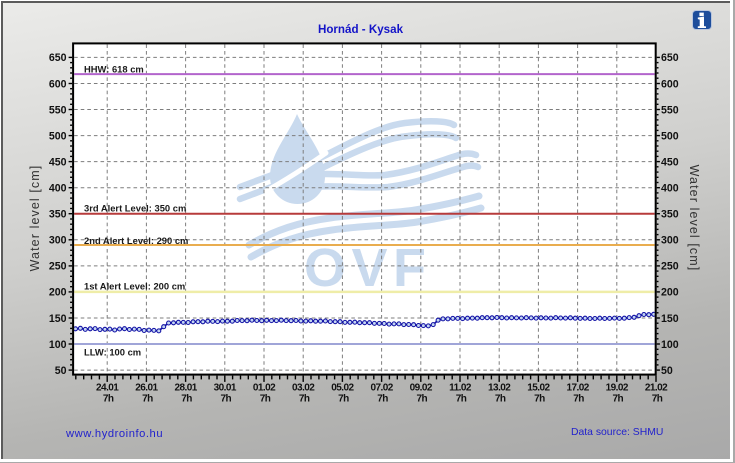  I want to click on svg-text: 19.02, so click(617, 388).